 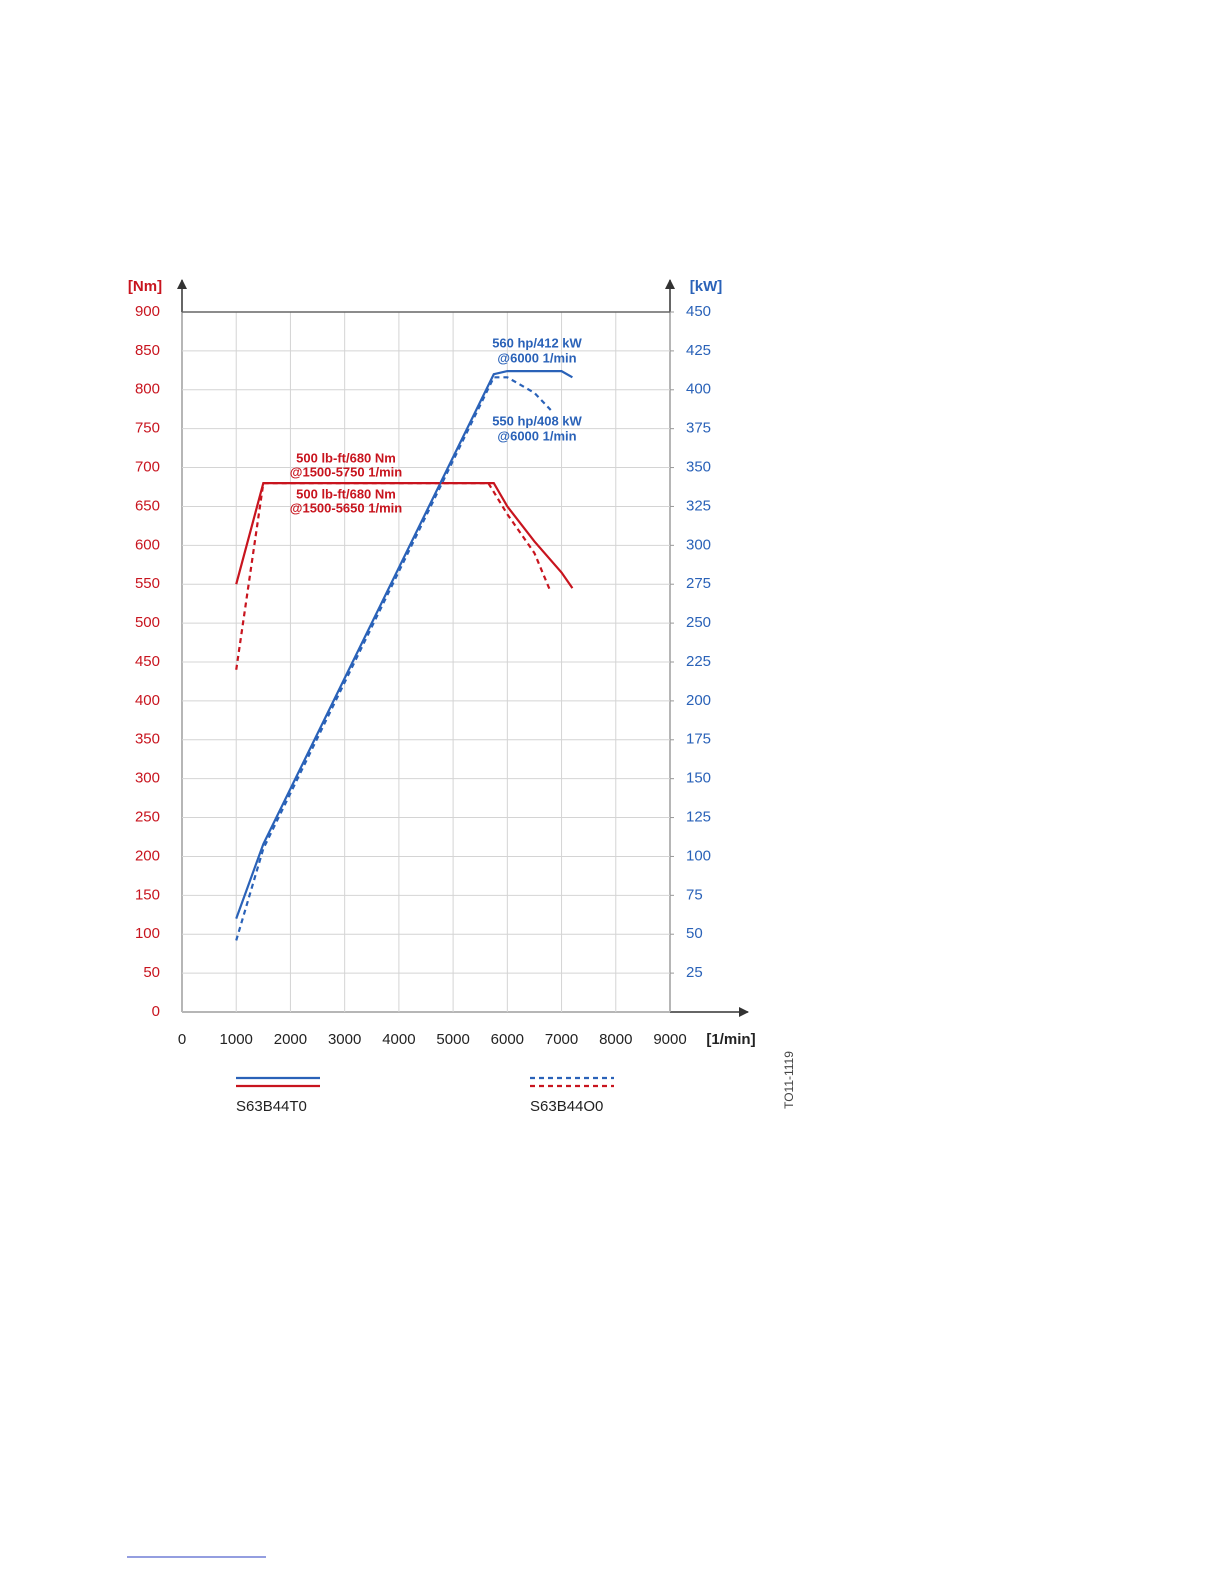 What do you see at coordinates (452, 1039) in the screenshot?
I see `x-tick-label: 5000` at bounding box center [452, 1039].